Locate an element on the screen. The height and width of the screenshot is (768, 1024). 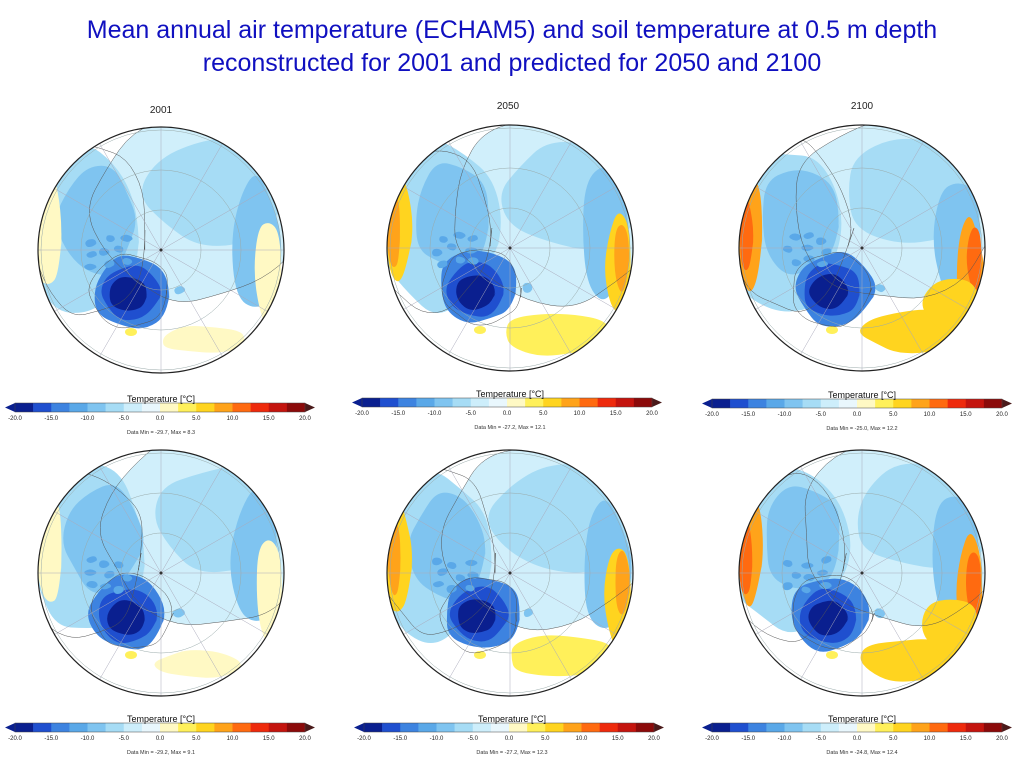
greenland-core is located at coordinates (829, 618).